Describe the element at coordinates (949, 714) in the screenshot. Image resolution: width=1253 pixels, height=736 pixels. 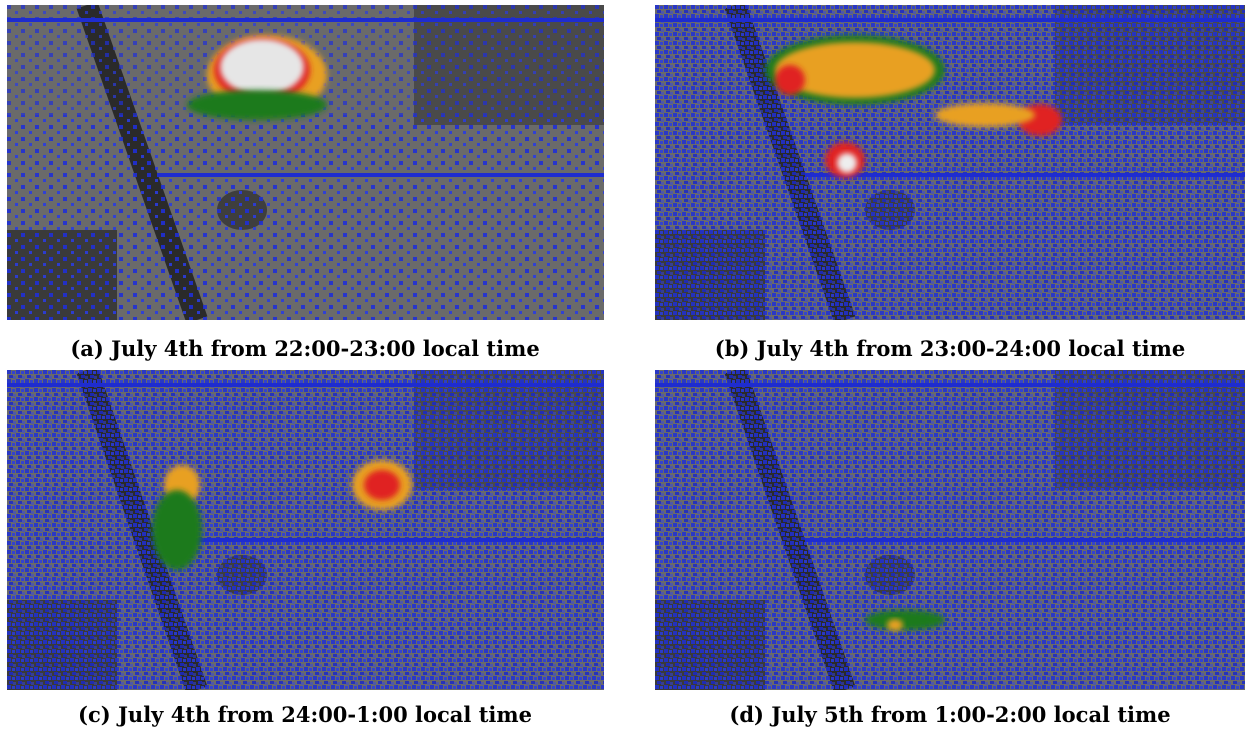
I see `caption: (d) July 5th from 1:00-2:00 local time` at that location.